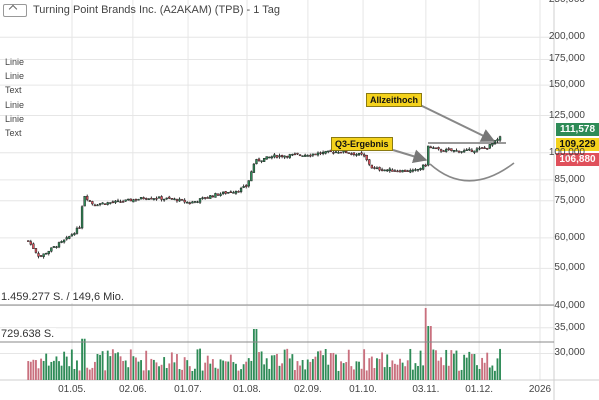 The height and width of the screenshot is (400, 599). Describe the element at coordinates (14, 97) in the screenshot. I see `indicator-legend: Linie Linie Text Linie Linie Text` at that location.